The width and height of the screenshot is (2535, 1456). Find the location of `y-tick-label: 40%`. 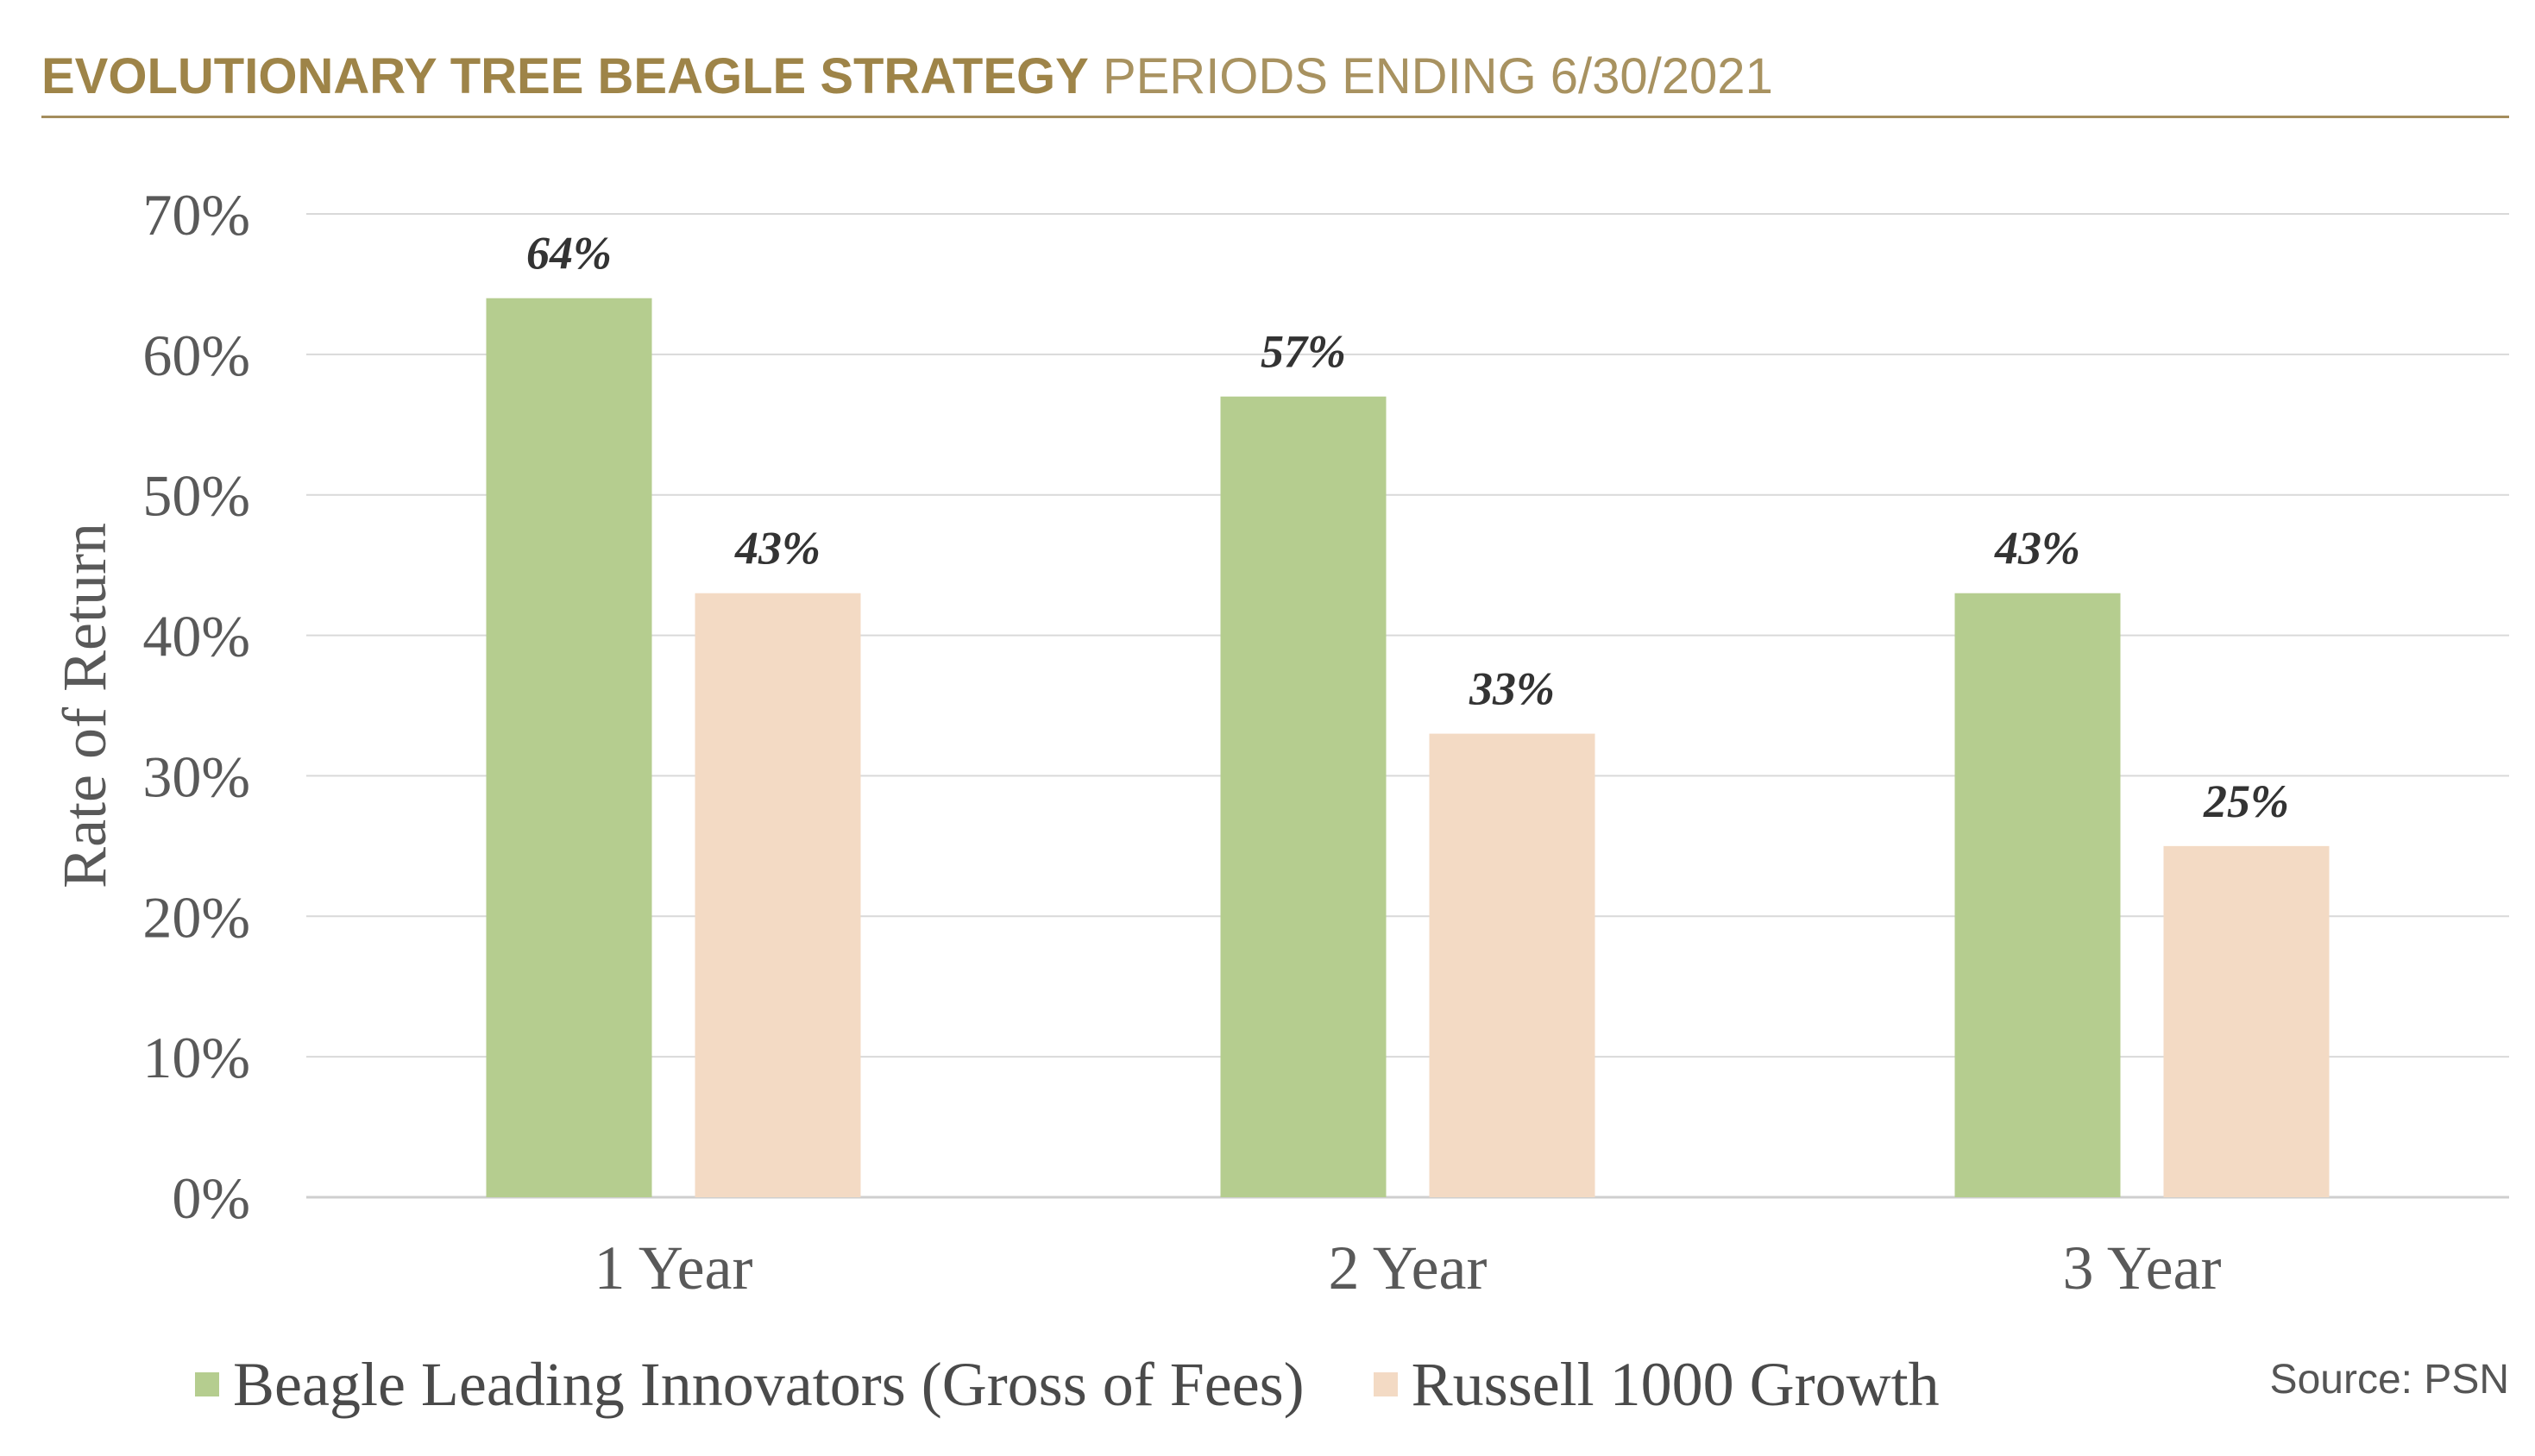

y-tick-label: 40% is located at coordinates (196, 636).